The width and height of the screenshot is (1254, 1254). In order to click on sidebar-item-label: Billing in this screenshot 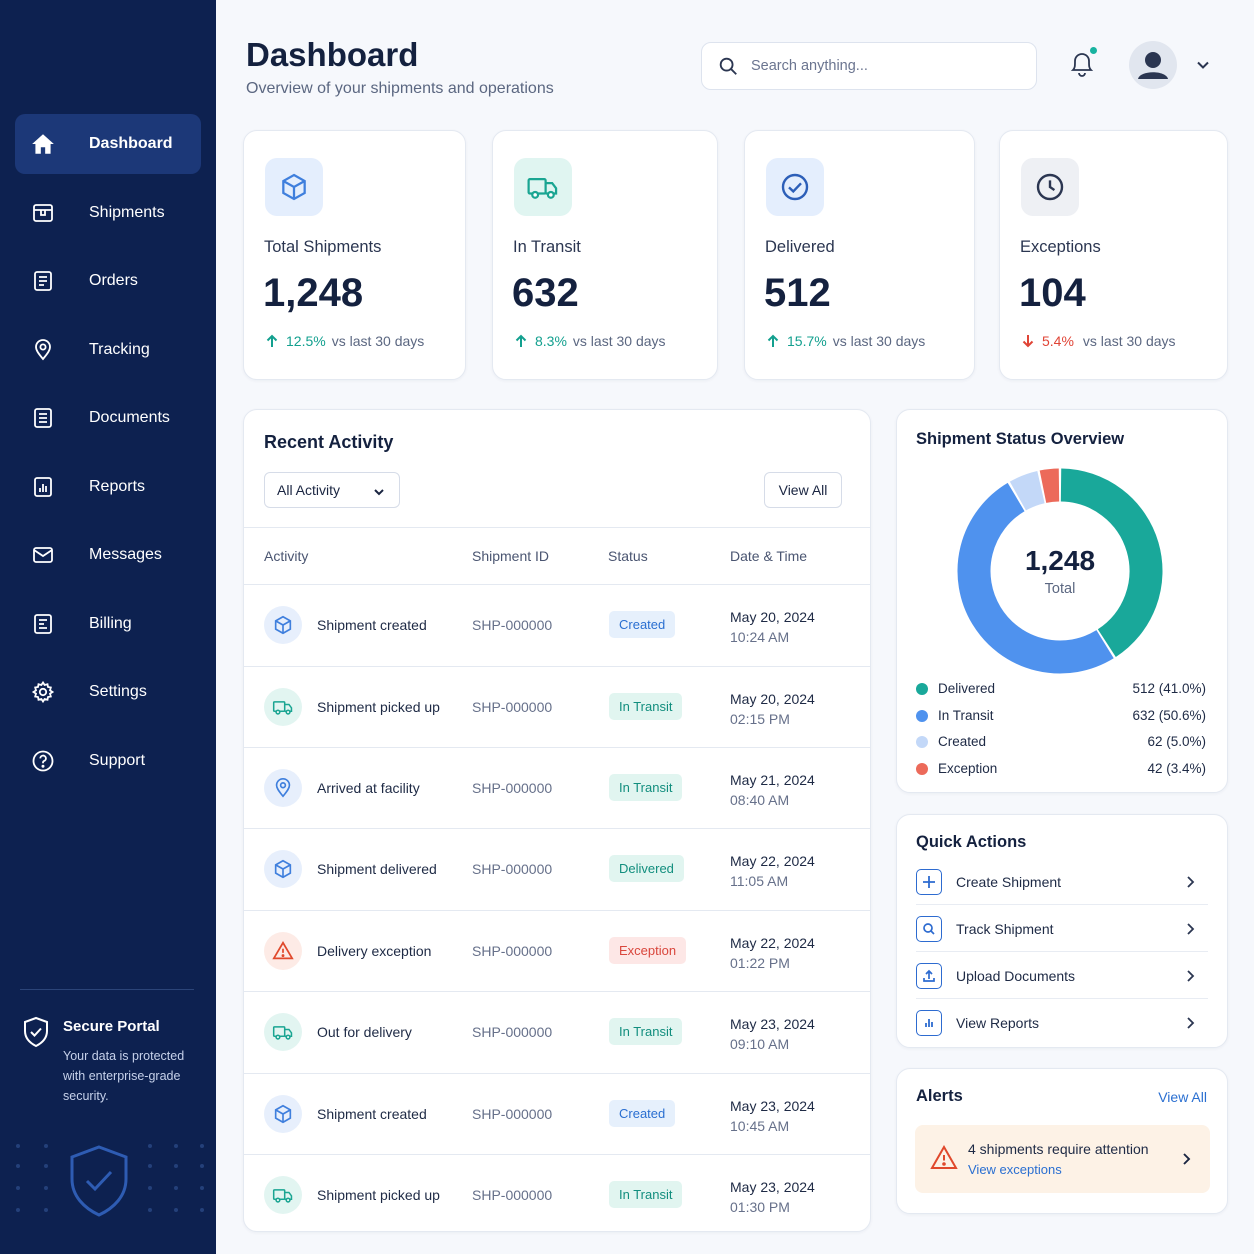, I will do `click(110, 623)`.